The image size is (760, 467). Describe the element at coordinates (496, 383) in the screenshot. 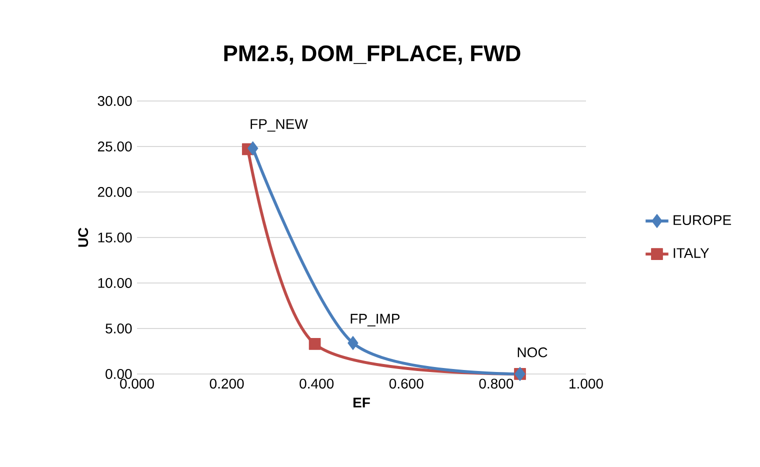

I see `x-tick-label: 0.800` at that location.